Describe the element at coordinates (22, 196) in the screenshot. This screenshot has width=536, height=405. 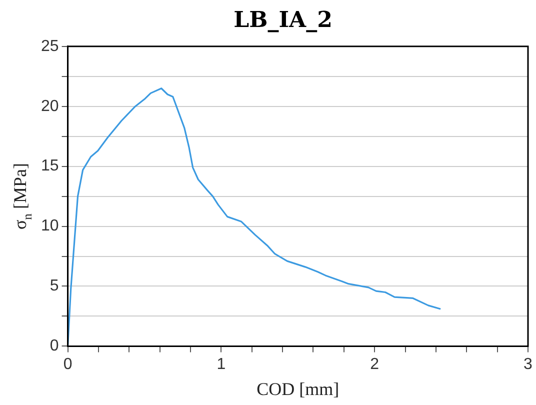
I see `y-axis-title: σn [MPa]` at that location.